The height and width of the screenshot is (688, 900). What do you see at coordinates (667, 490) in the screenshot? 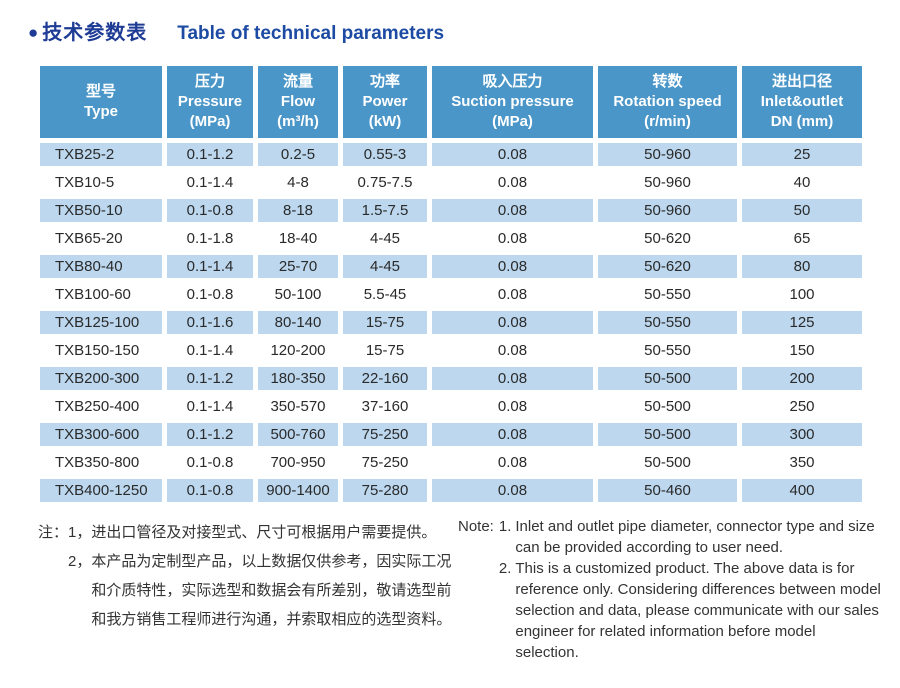
I see `value-cell: 50-460` at bounding box center [667, 490].